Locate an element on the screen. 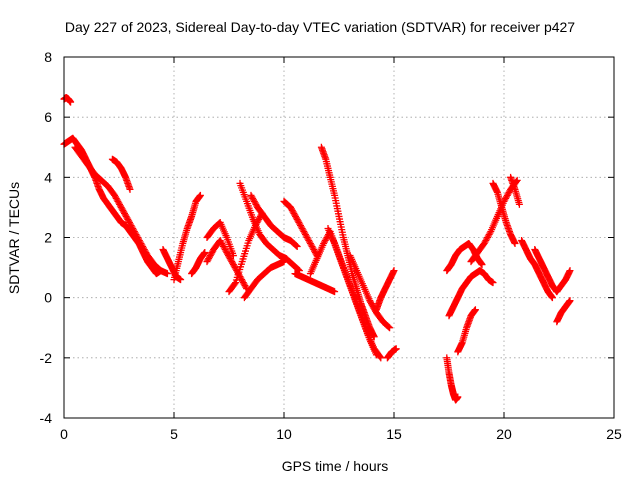 This screenshot has width=640, height=480. series-start-high is located at coordinates (67, 100).